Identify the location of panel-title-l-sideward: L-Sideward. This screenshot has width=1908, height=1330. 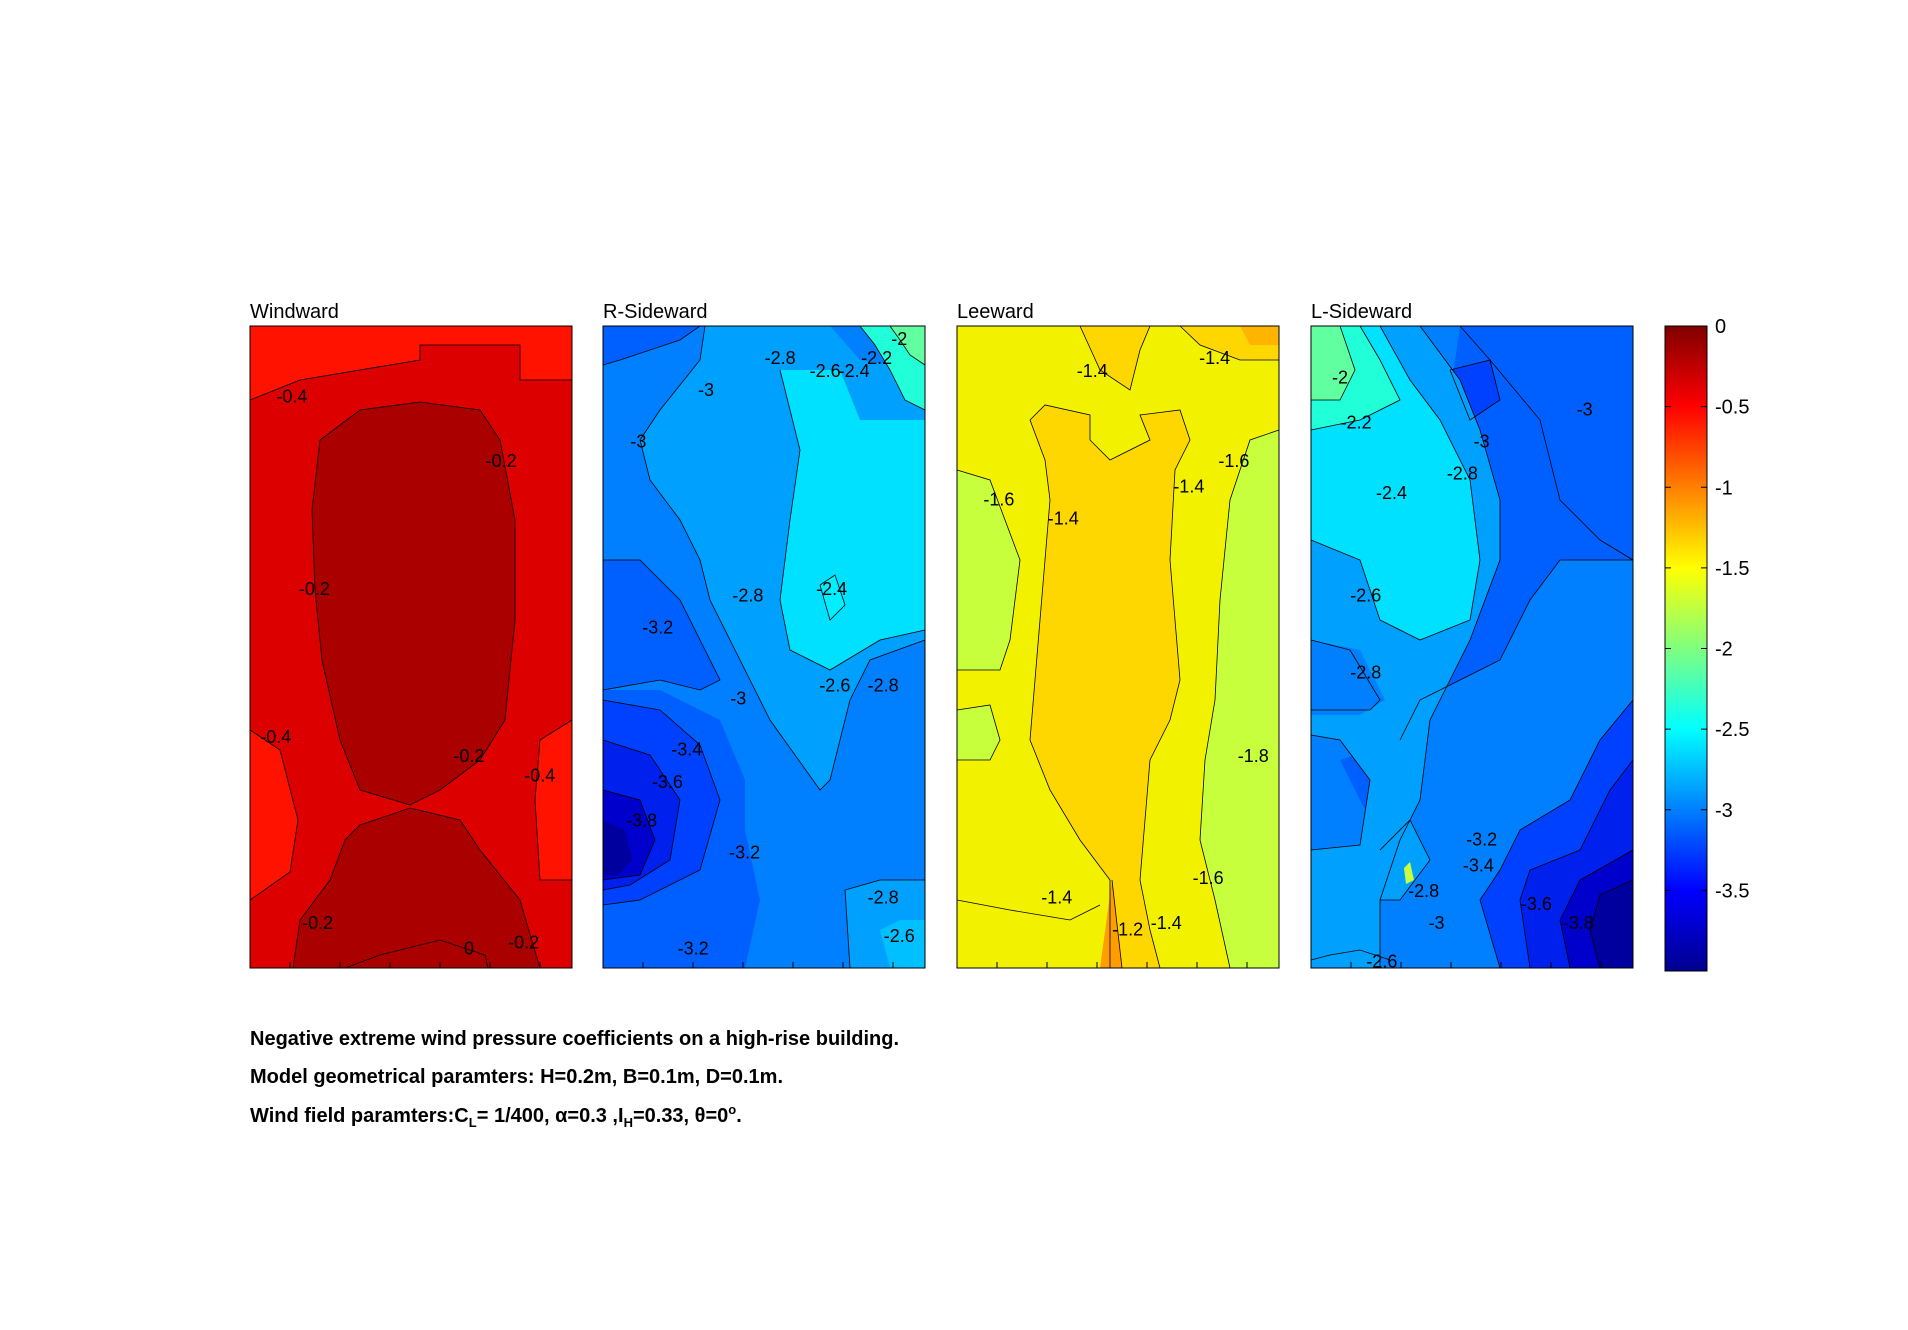
(1361, 312).